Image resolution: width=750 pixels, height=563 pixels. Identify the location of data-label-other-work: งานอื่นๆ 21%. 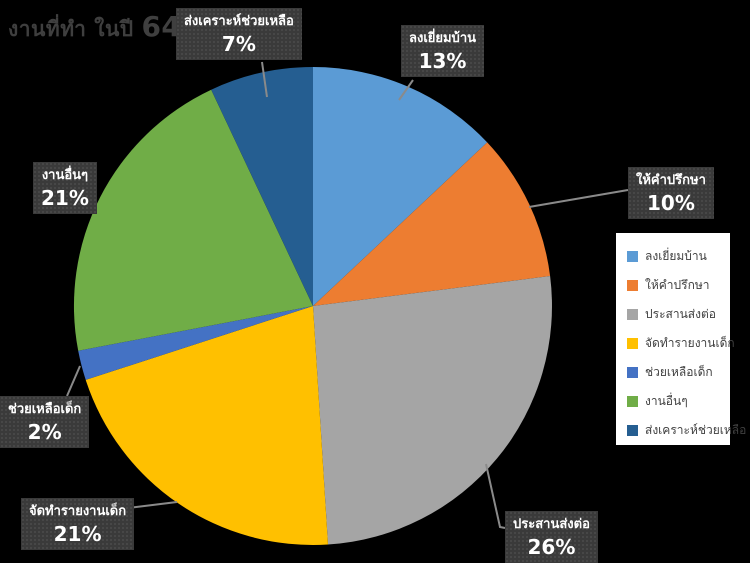
(65, 188).